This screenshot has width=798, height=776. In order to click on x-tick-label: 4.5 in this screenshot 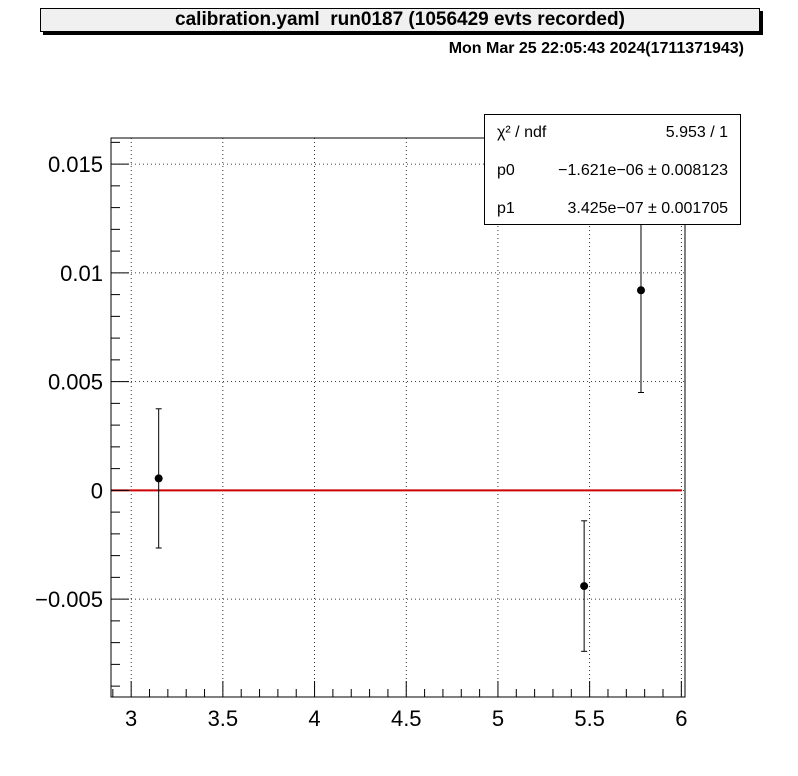, I will do `click(406, 718)`.